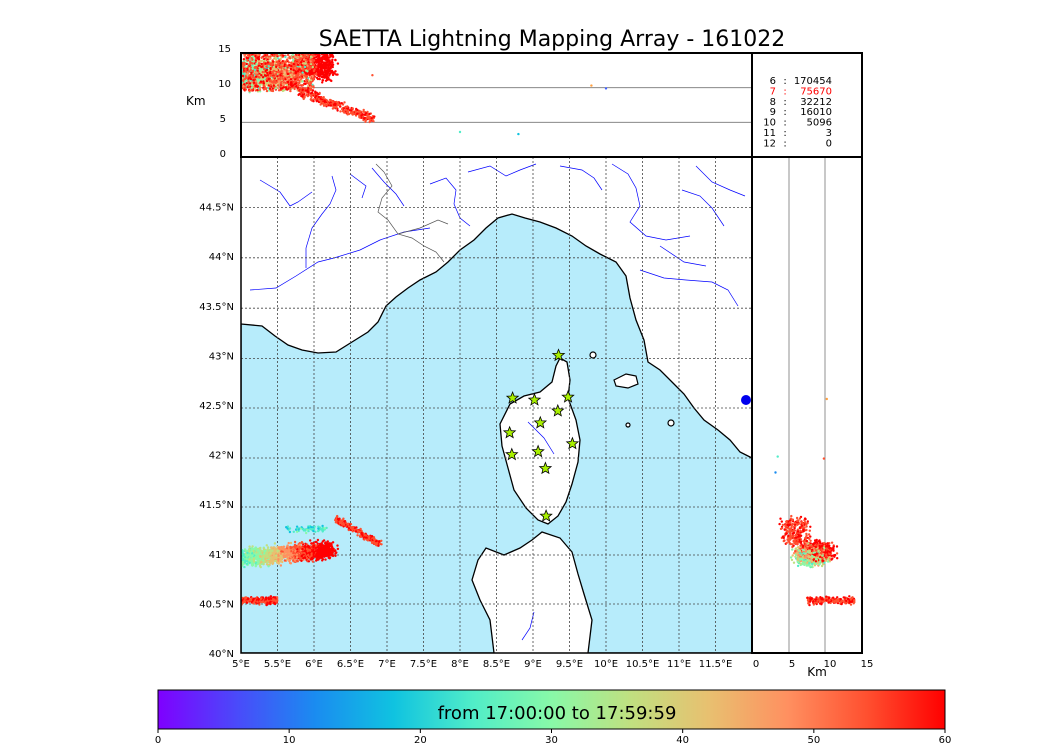 The image size is (1050, 750). Describe the element at coordinates (423, 94) in the screenshot. I see `top-lightning-sources` at that location.